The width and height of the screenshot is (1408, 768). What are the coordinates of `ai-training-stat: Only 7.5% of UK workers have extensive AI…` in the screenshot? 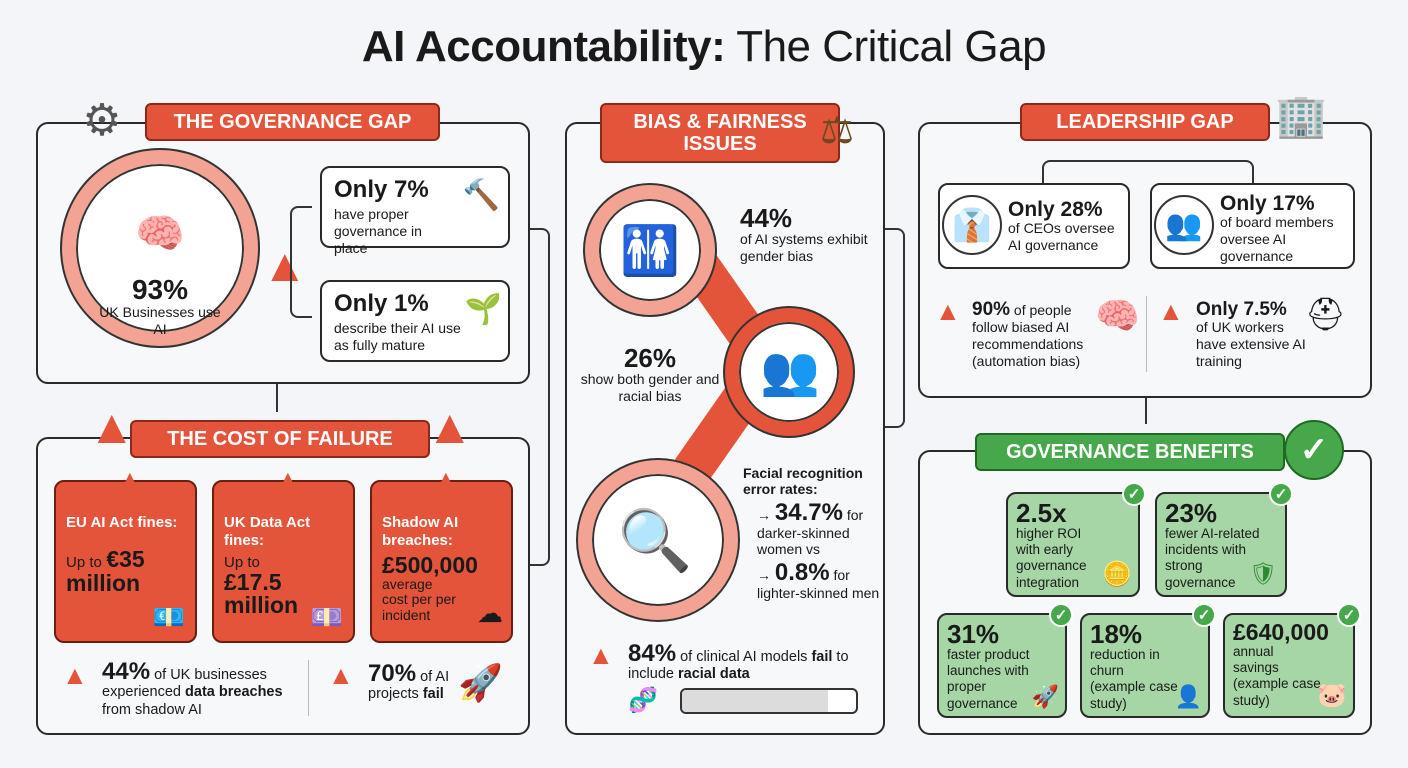 It's located at (1251, 334).